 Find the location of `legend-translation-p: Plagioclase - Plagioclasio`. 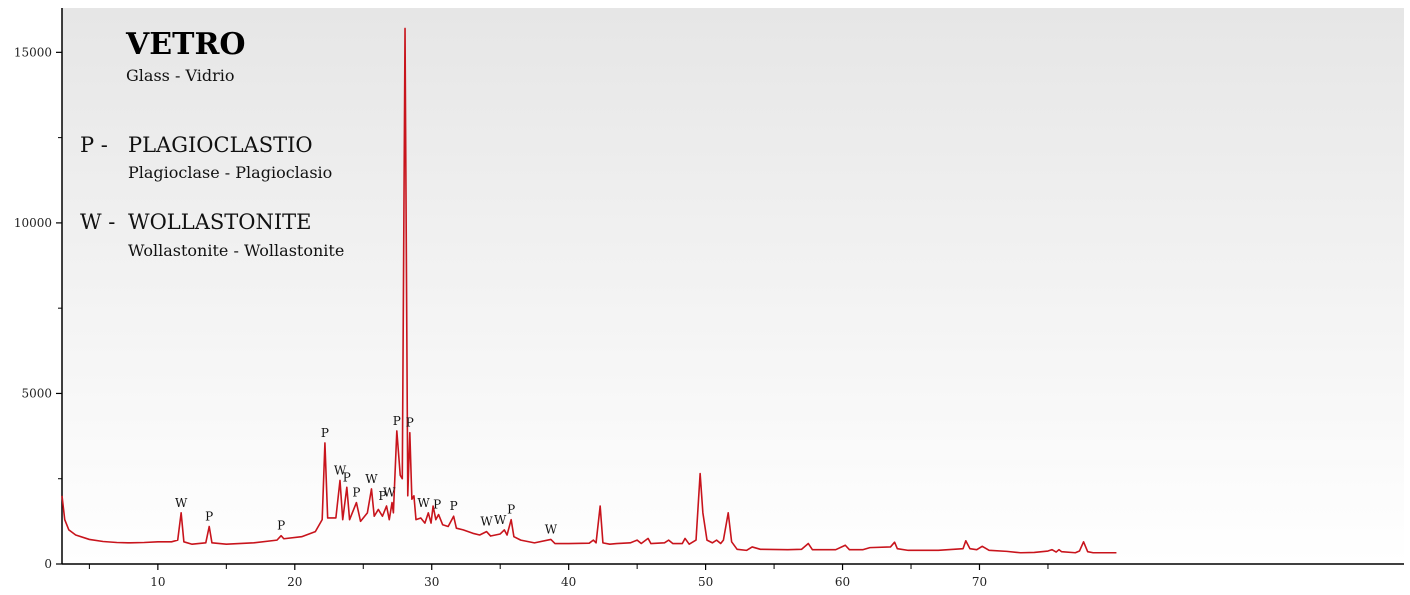

legend-translation-p: Plagioclase - Plagioclasio is located at coordinates (230, 172).